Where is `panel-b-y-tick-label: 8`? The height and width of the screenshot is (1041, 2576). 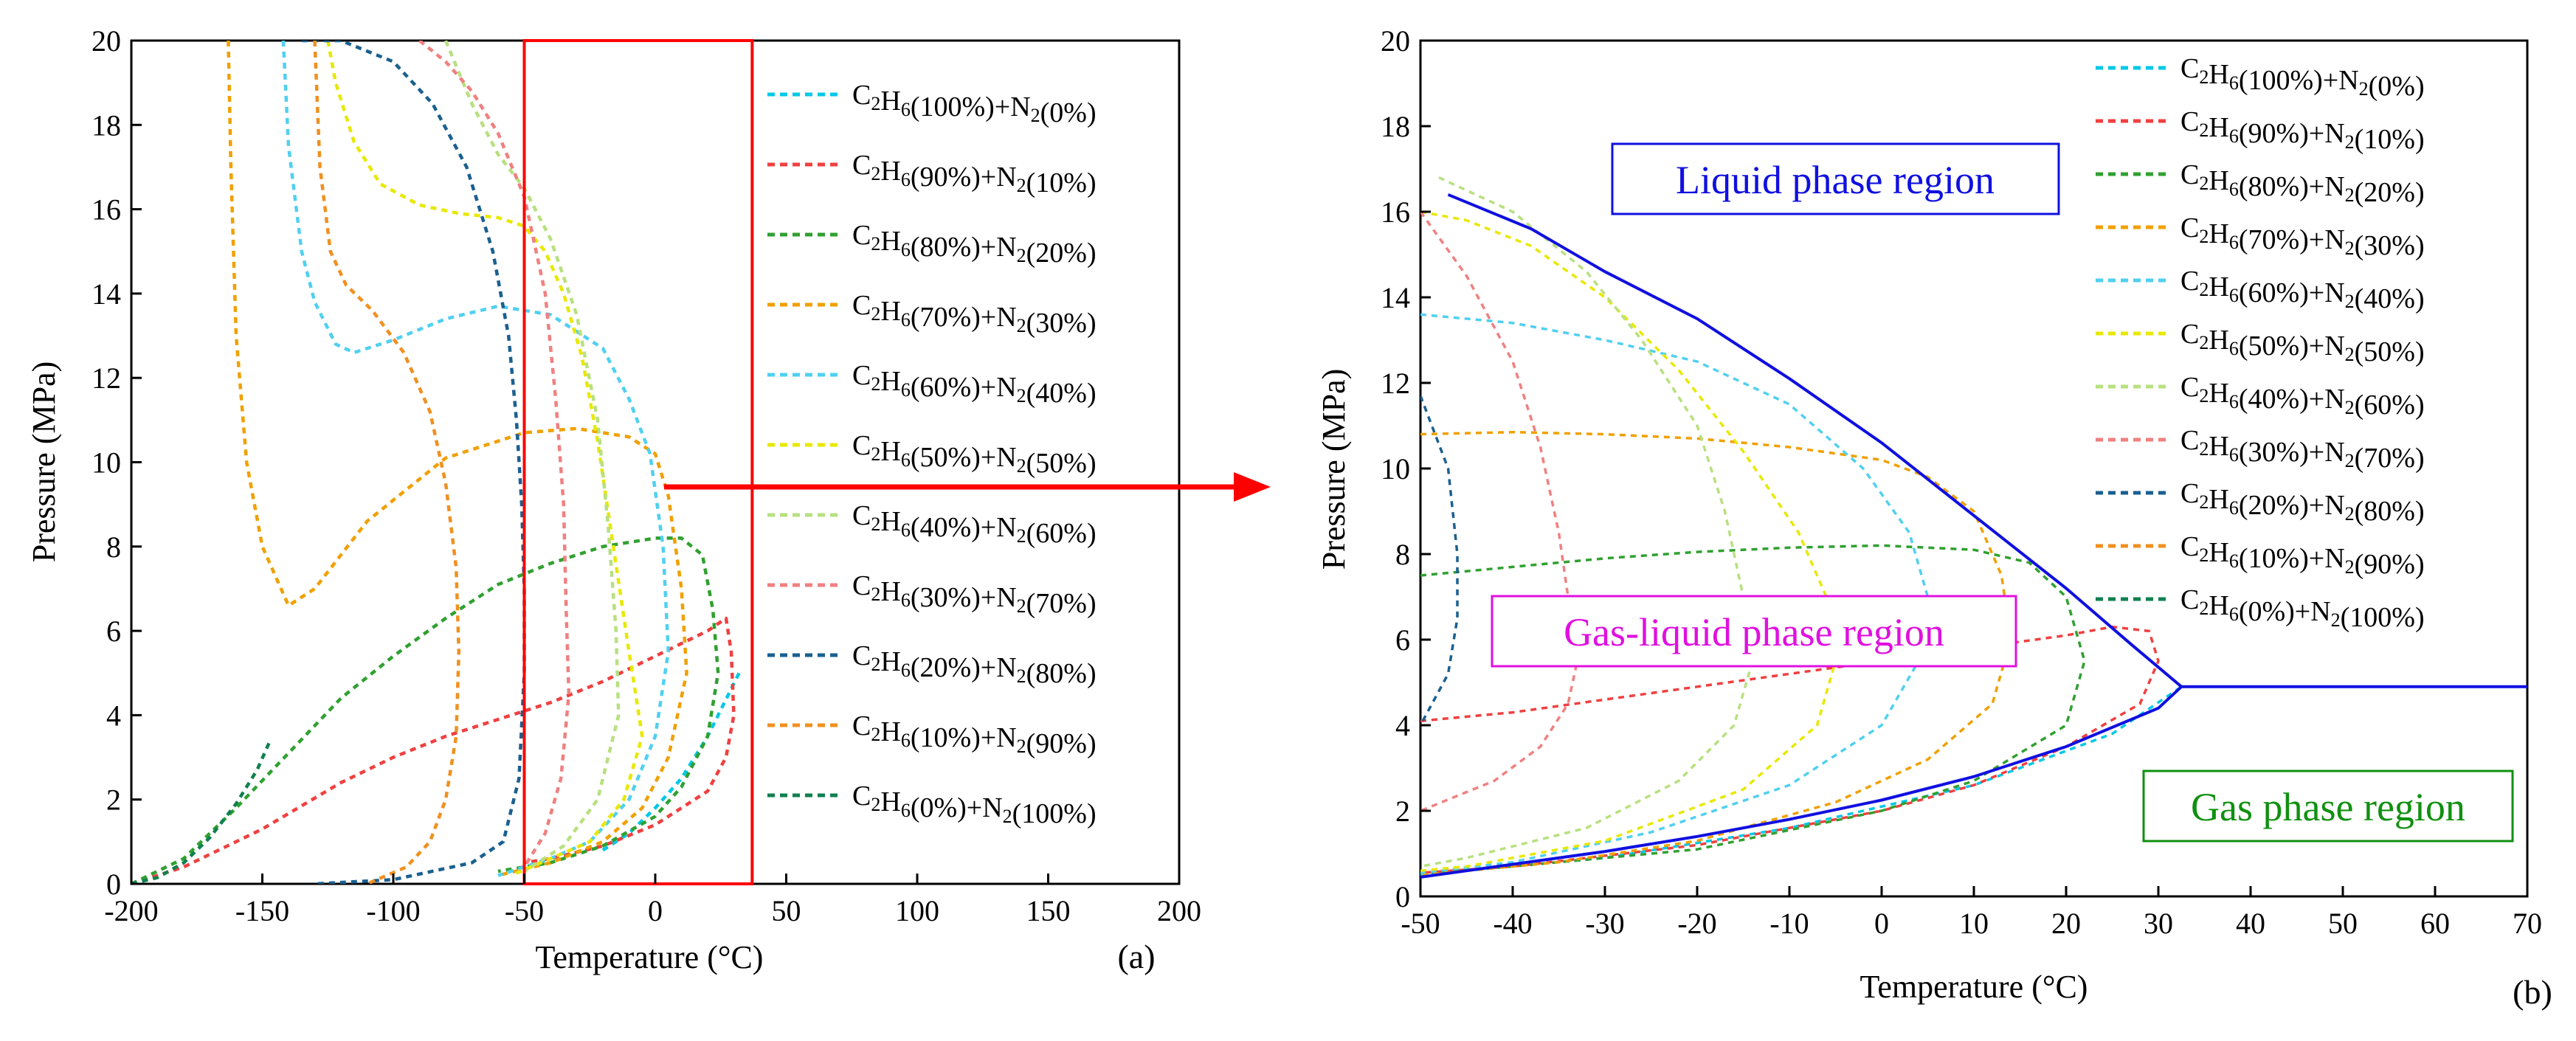 panel-b-y-tick-label: 8 is located at coordinates (1402, 554).